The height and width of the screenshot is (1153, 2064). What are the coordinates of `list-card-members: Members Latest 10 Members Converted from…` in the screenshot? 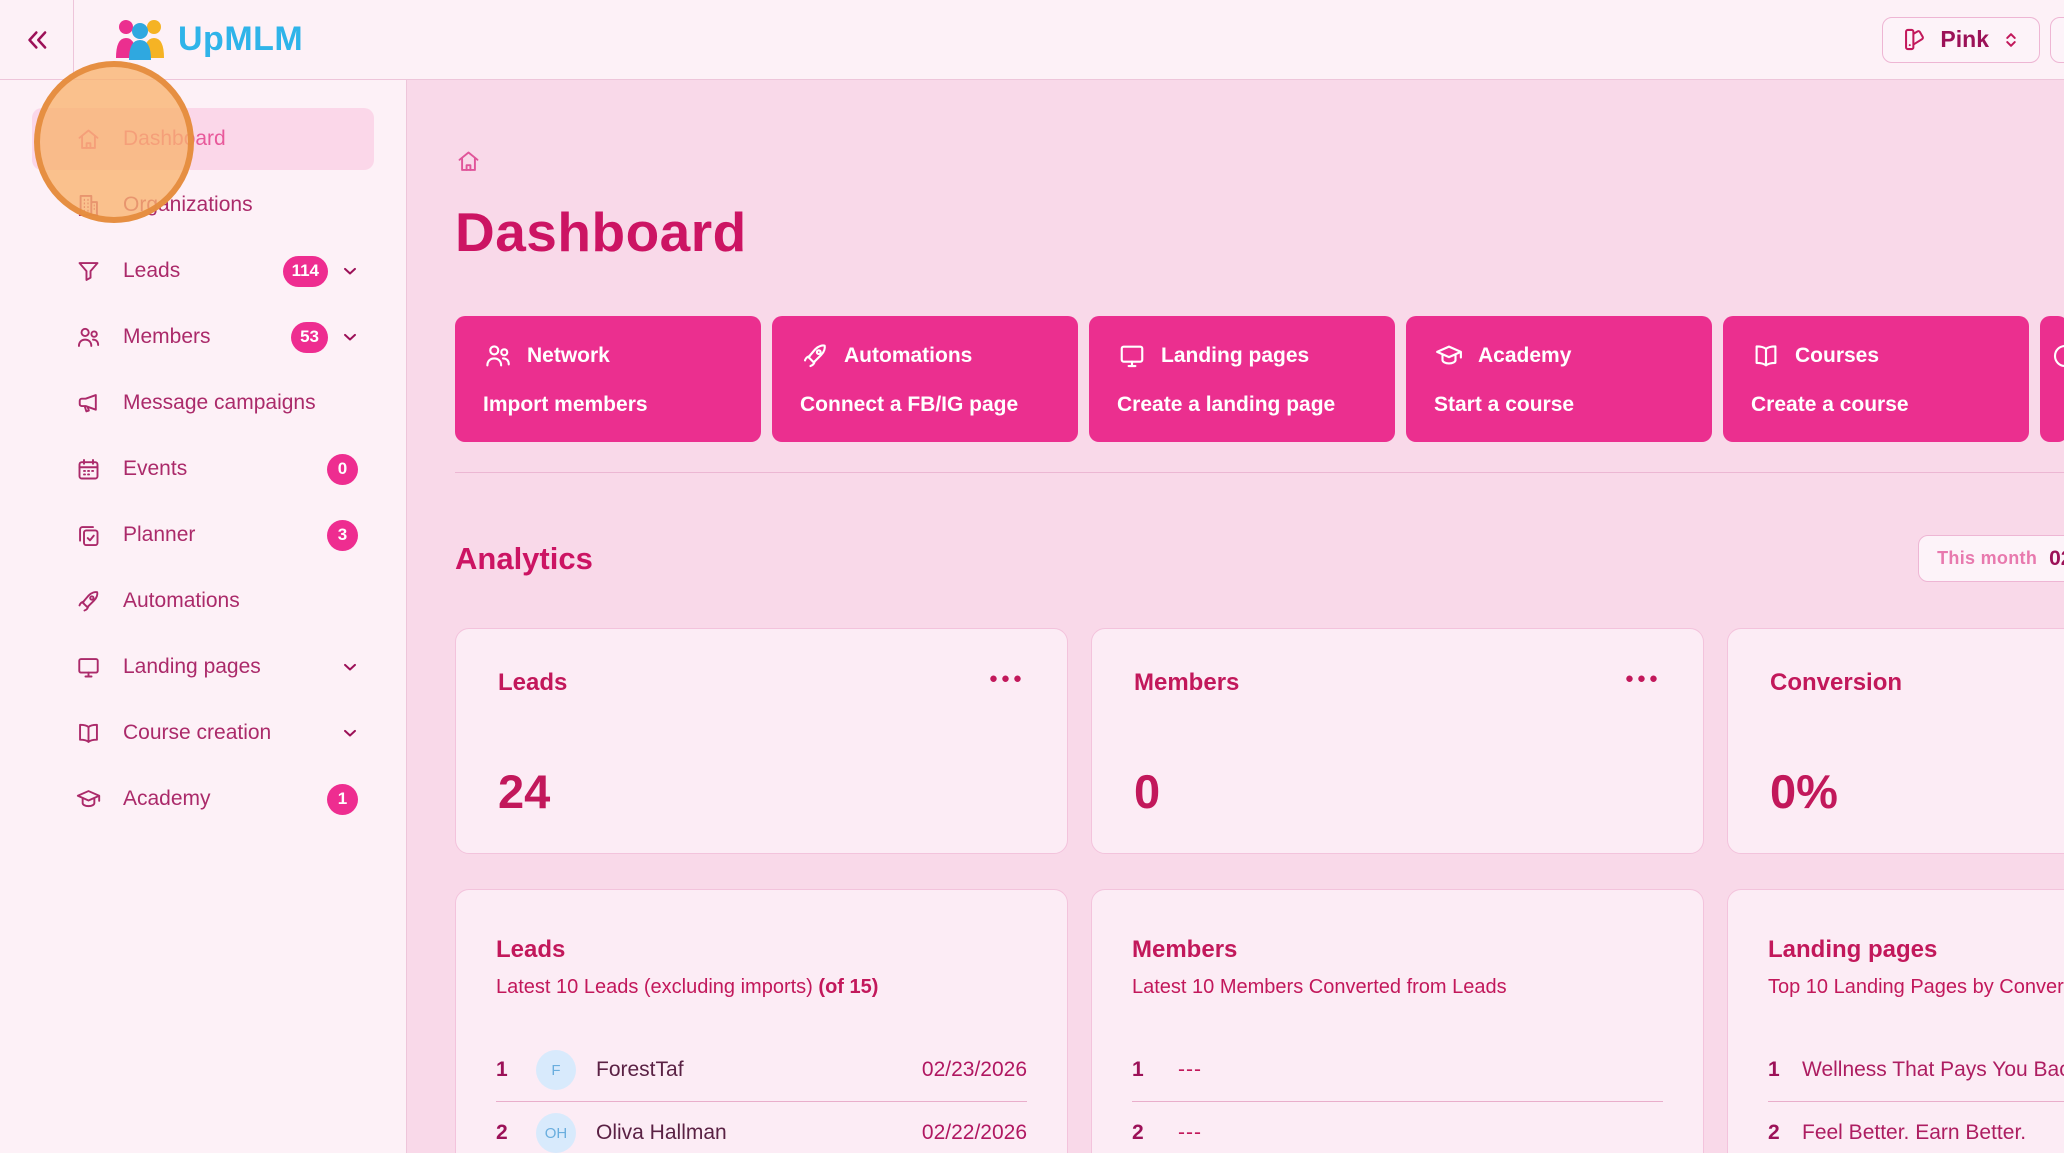 It's located at (1397, 1021).